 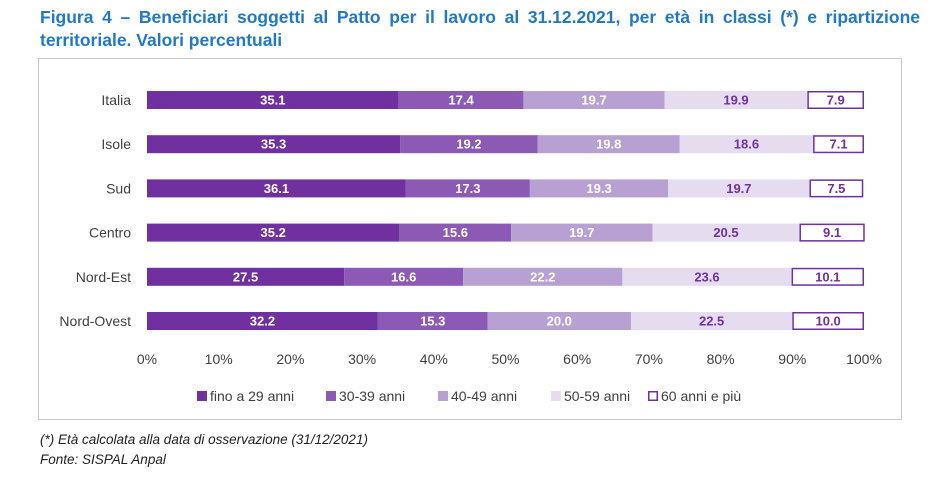 What do you see at coordinates (252, 396) in the screenshot?
I see `legend-label: fino a 29 anni` at bounding box center [252, 396].